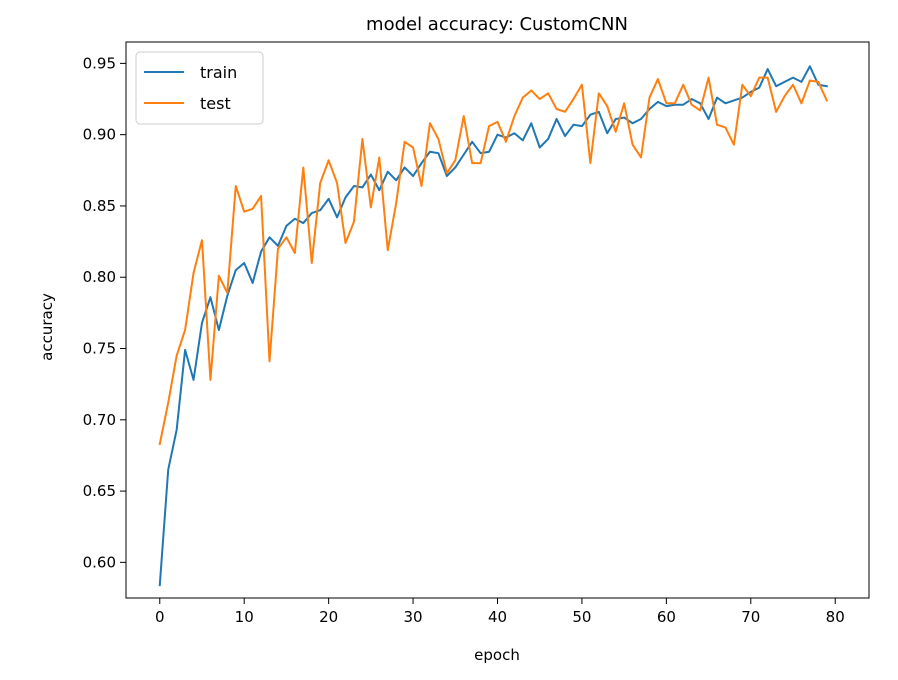 This screenshot has height=680, width=898. I want to click on legend: train test, so click(199, 88).